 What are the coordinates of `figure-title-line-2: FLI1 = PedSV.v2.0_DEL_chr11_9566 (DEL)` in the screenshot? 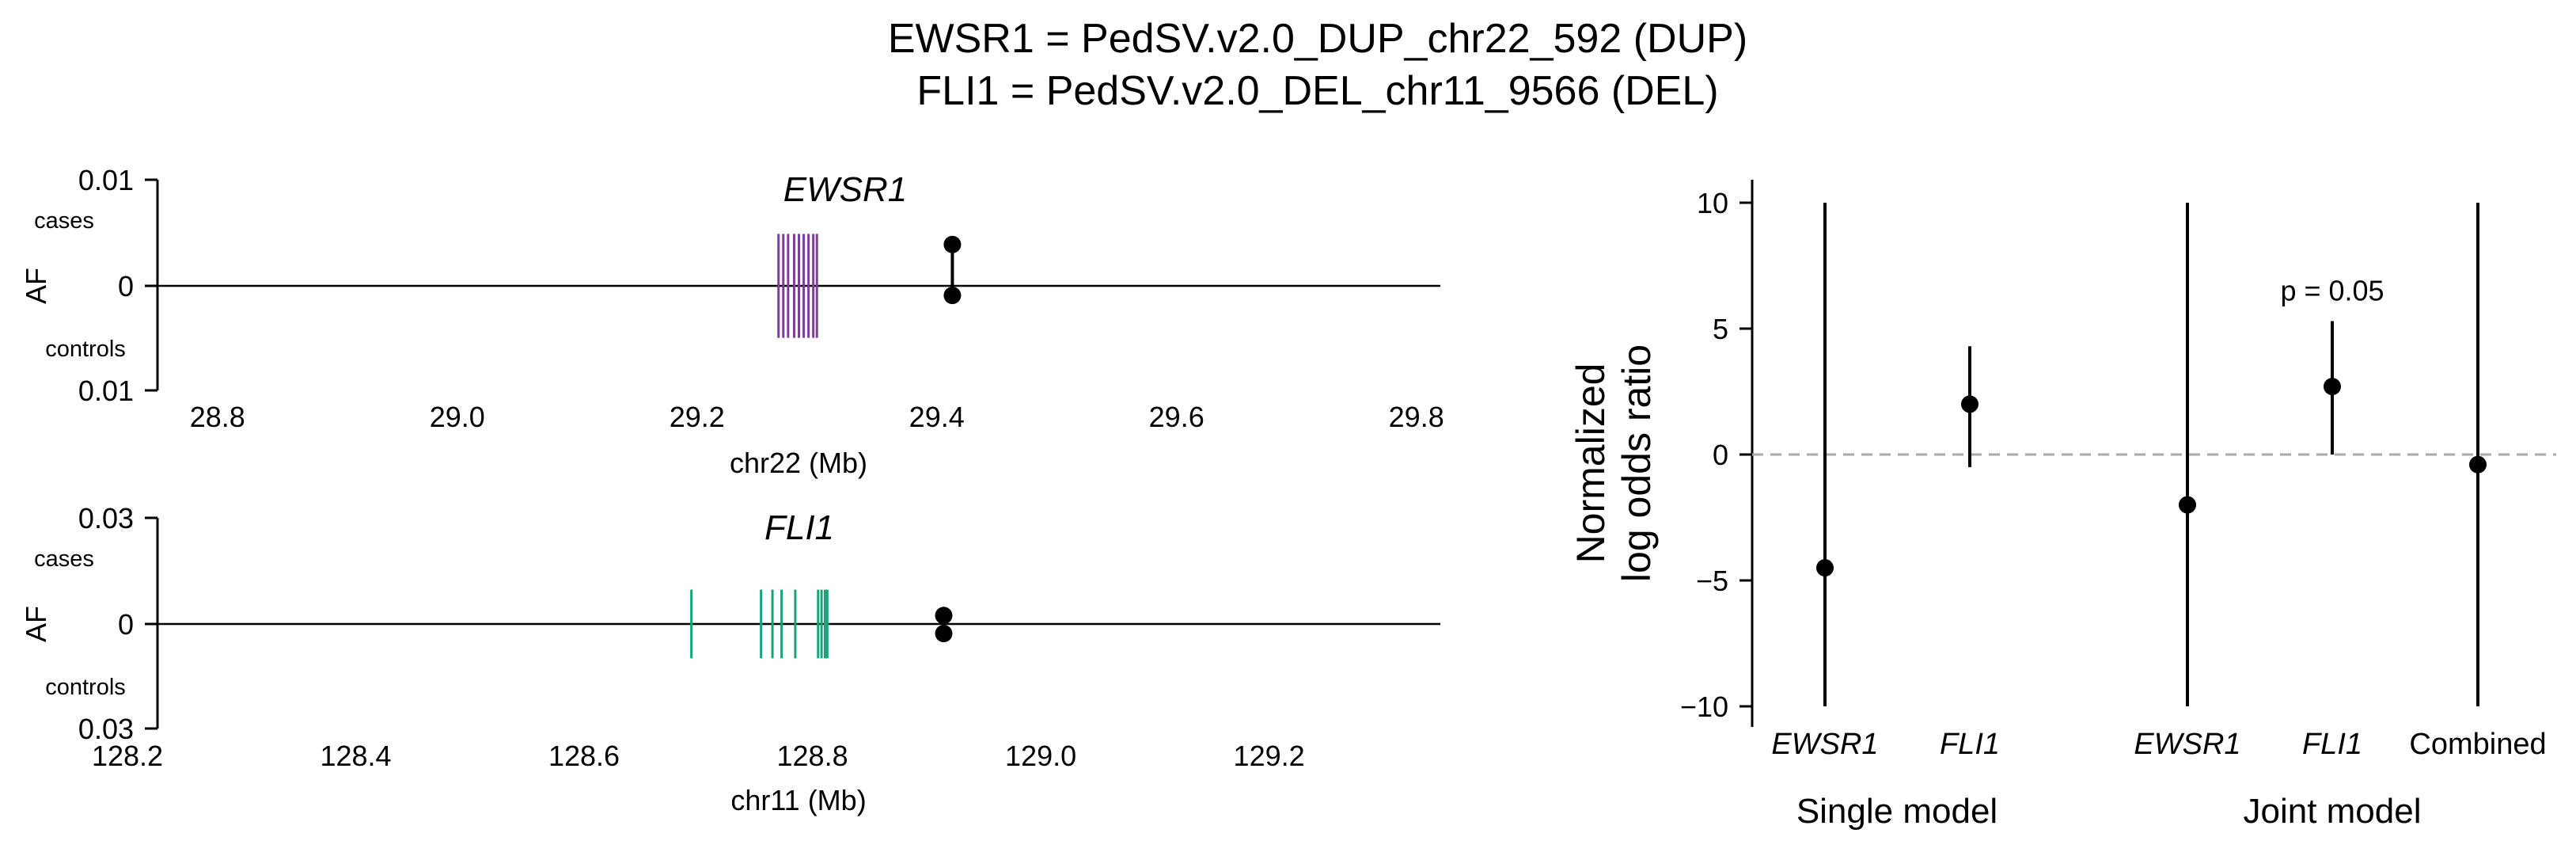 It's located at (1317, 91).